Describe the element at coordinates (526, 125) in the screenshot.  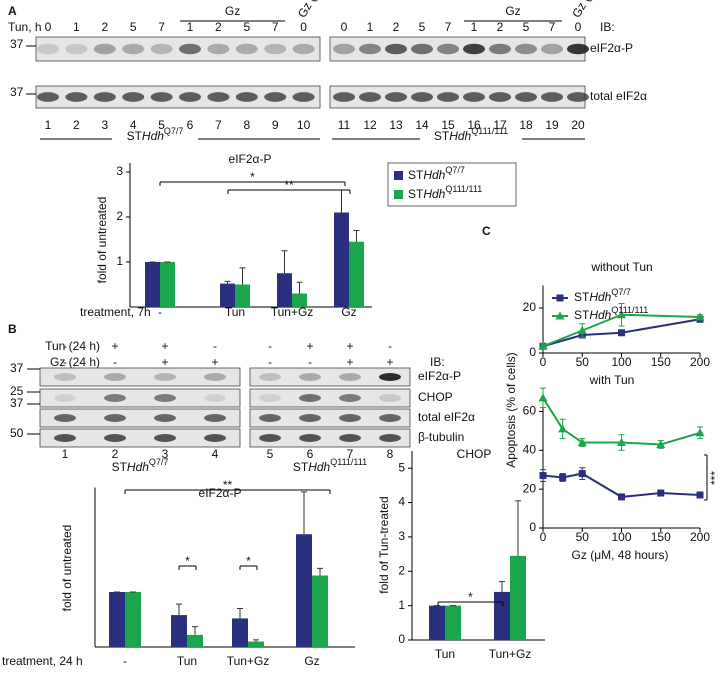
I see `lane-number: 18` at that location.